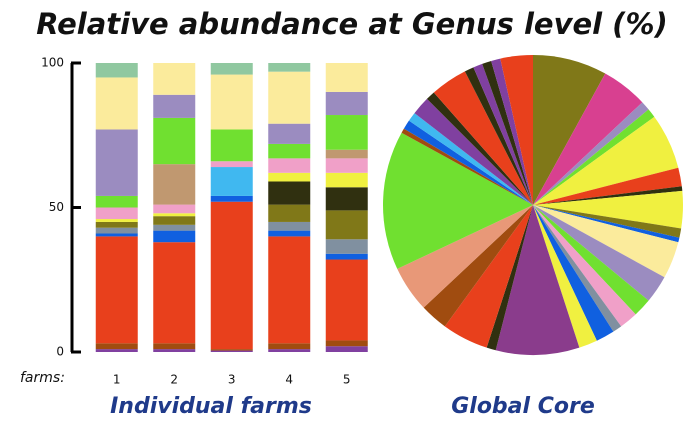  I want to click on pie-caption: Global Core, so click(523, 406).